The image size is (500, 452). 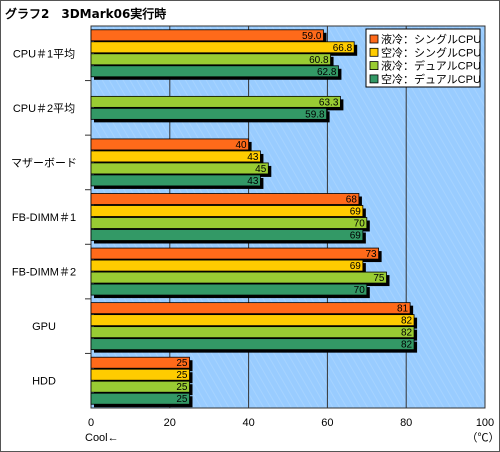 What do you see at coordinates (44, 162) in the screenshot?
I see `category-label: マザーボード` at bounding box center [44, 162].